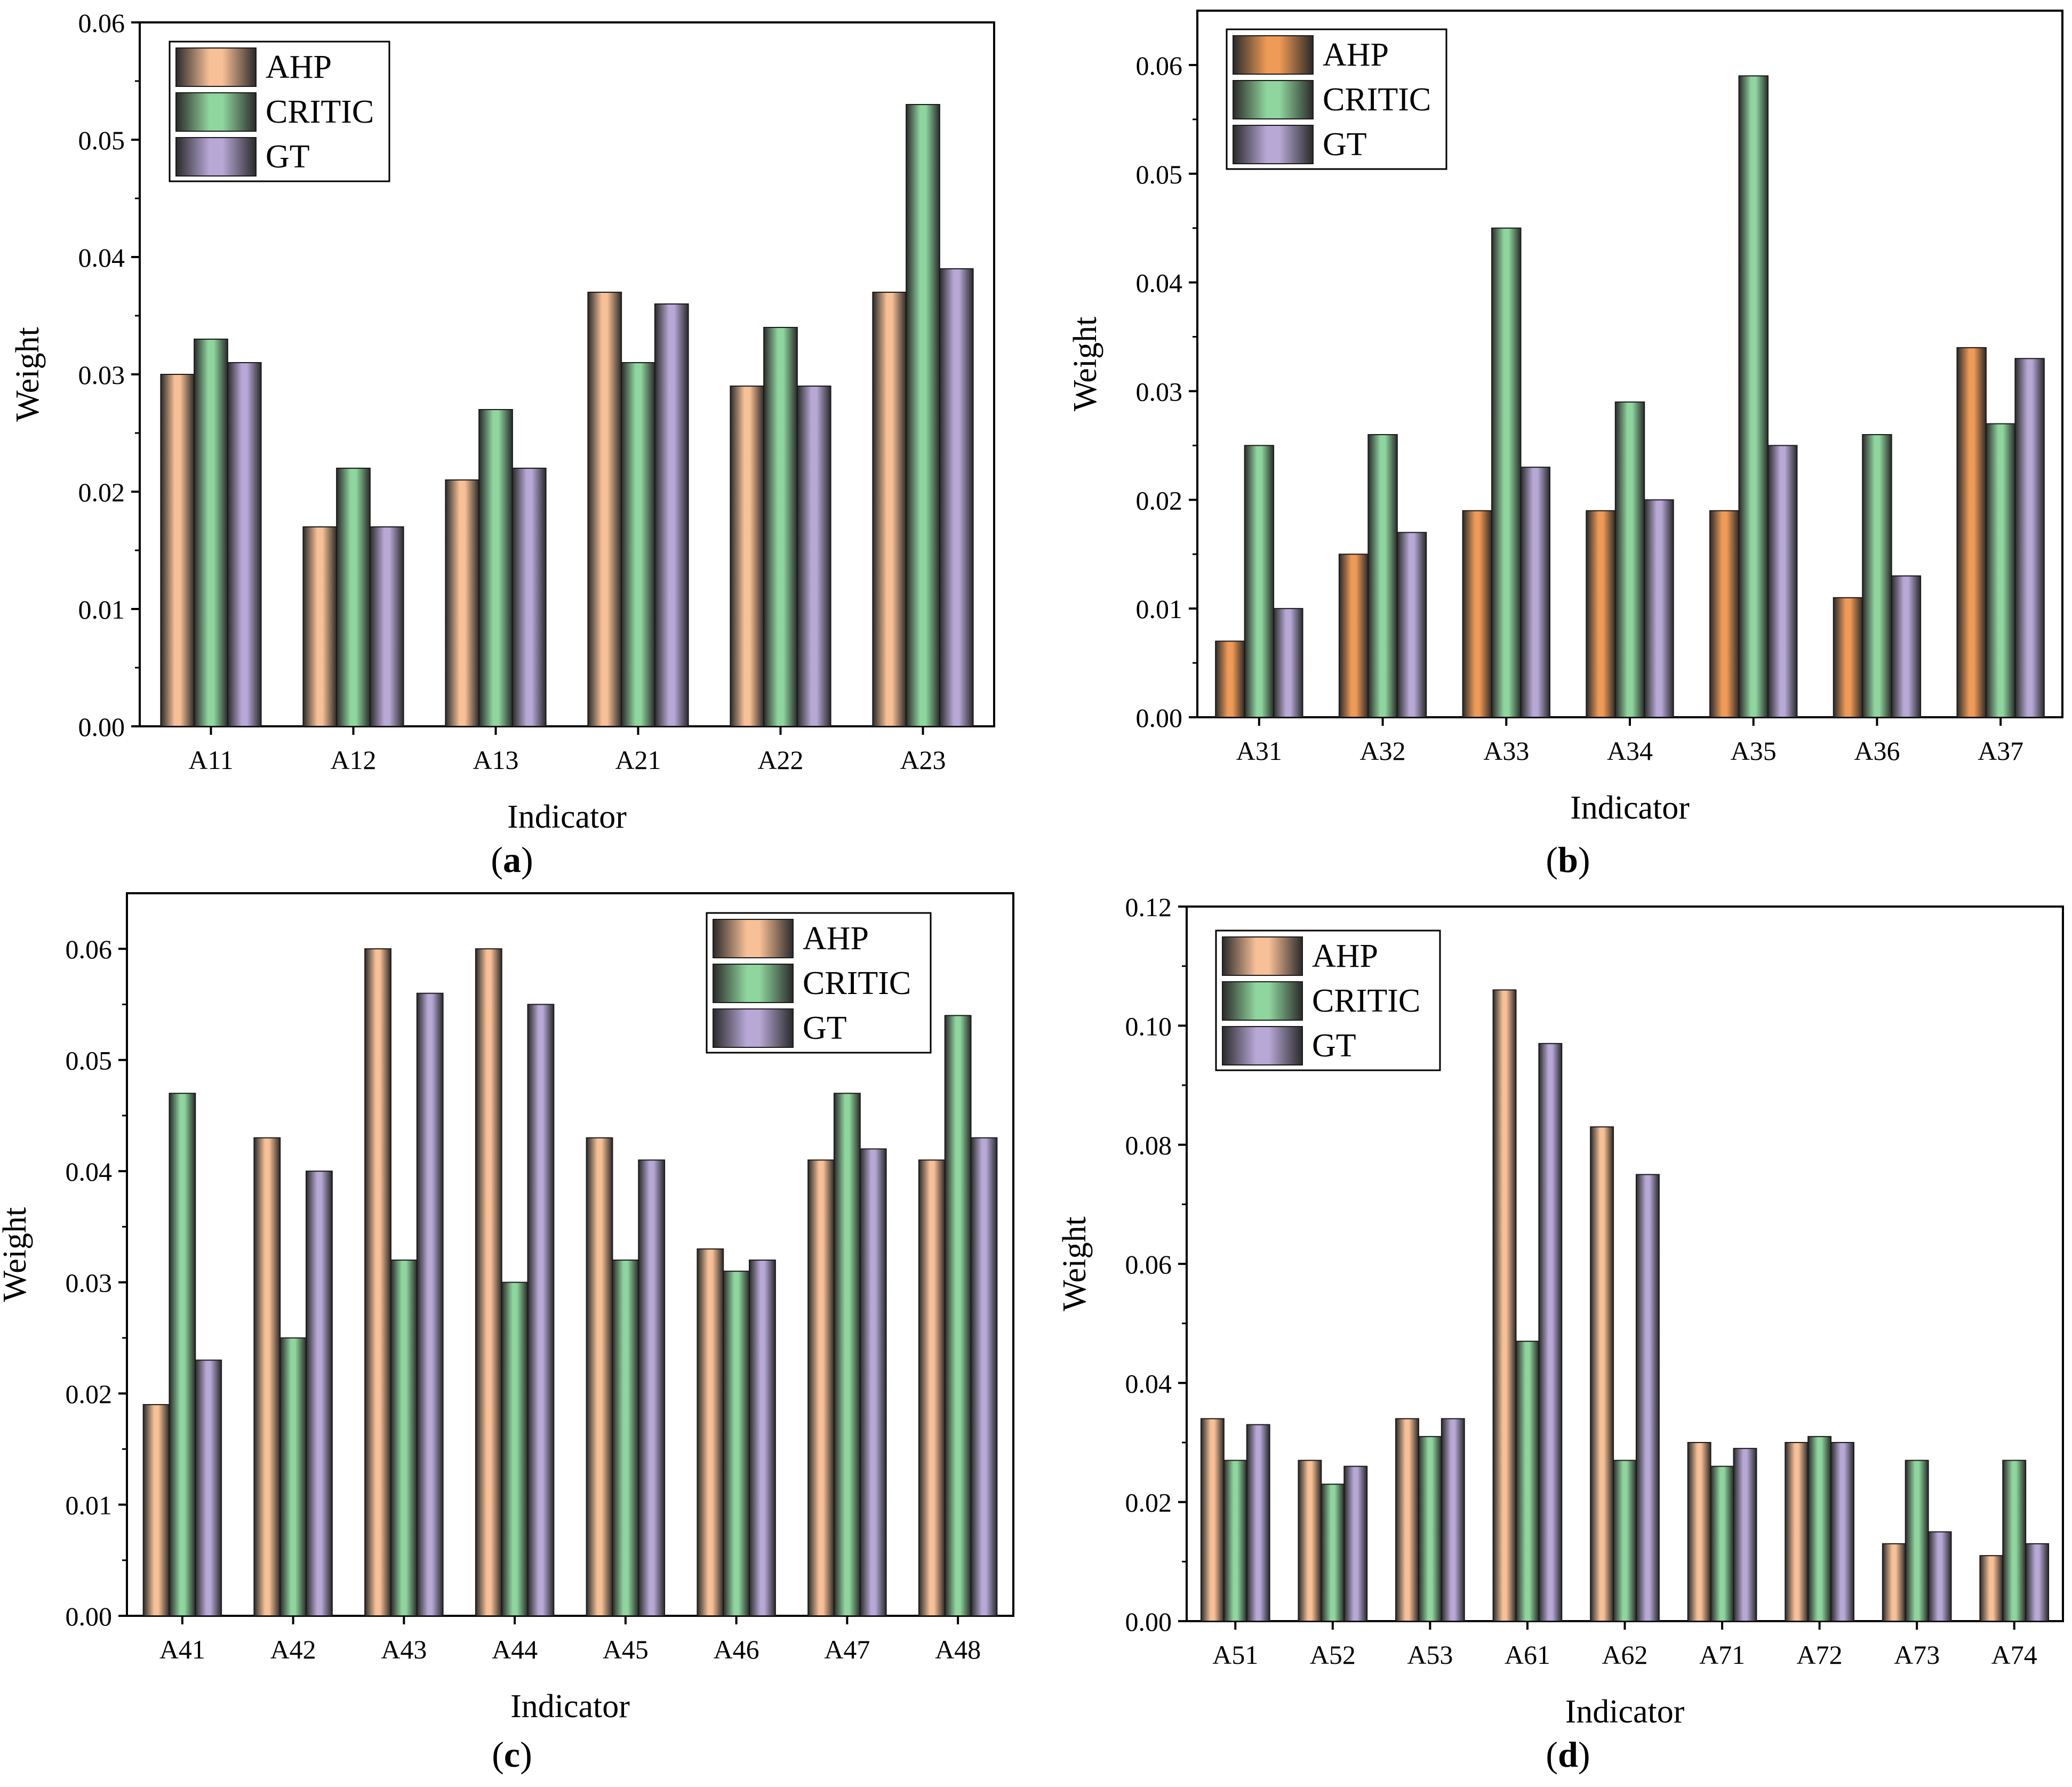  Describe the element at coordinates (293, 1649) in the screenshot. I see `x-tick-label: A42` at that location.